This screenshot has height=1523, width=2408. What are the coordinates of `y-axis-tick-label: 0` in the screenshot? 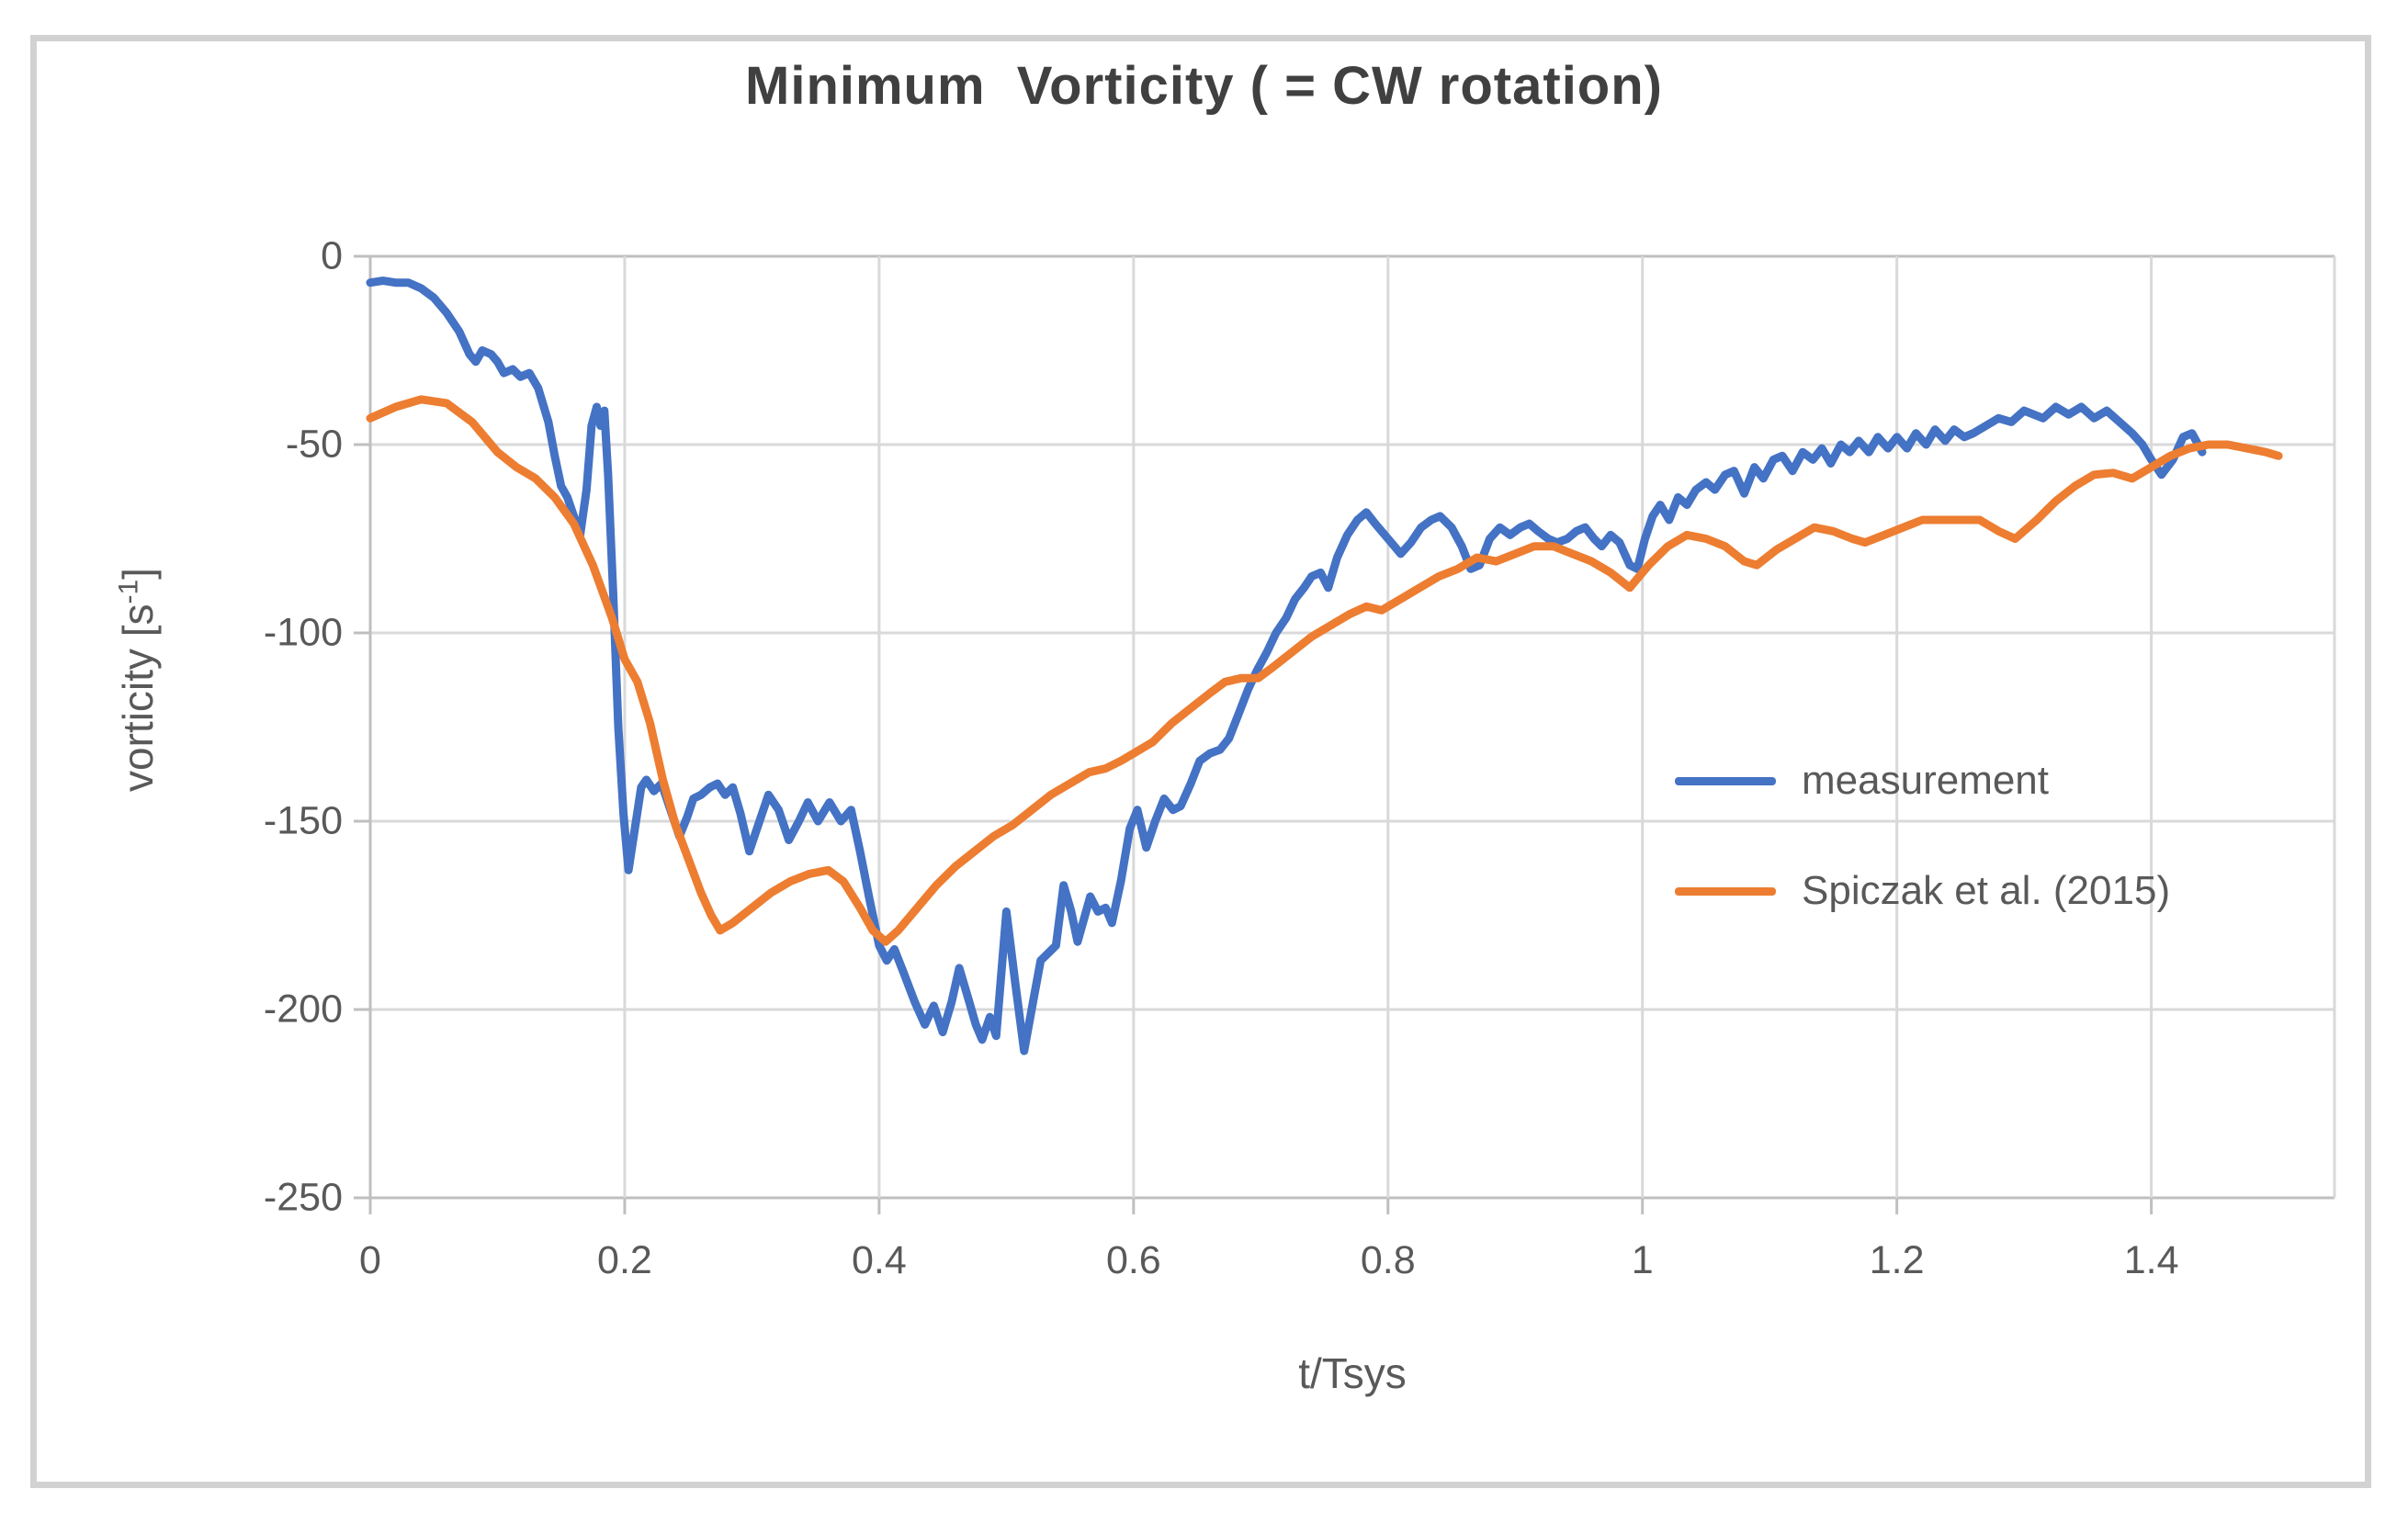 It's located at (332, 255).